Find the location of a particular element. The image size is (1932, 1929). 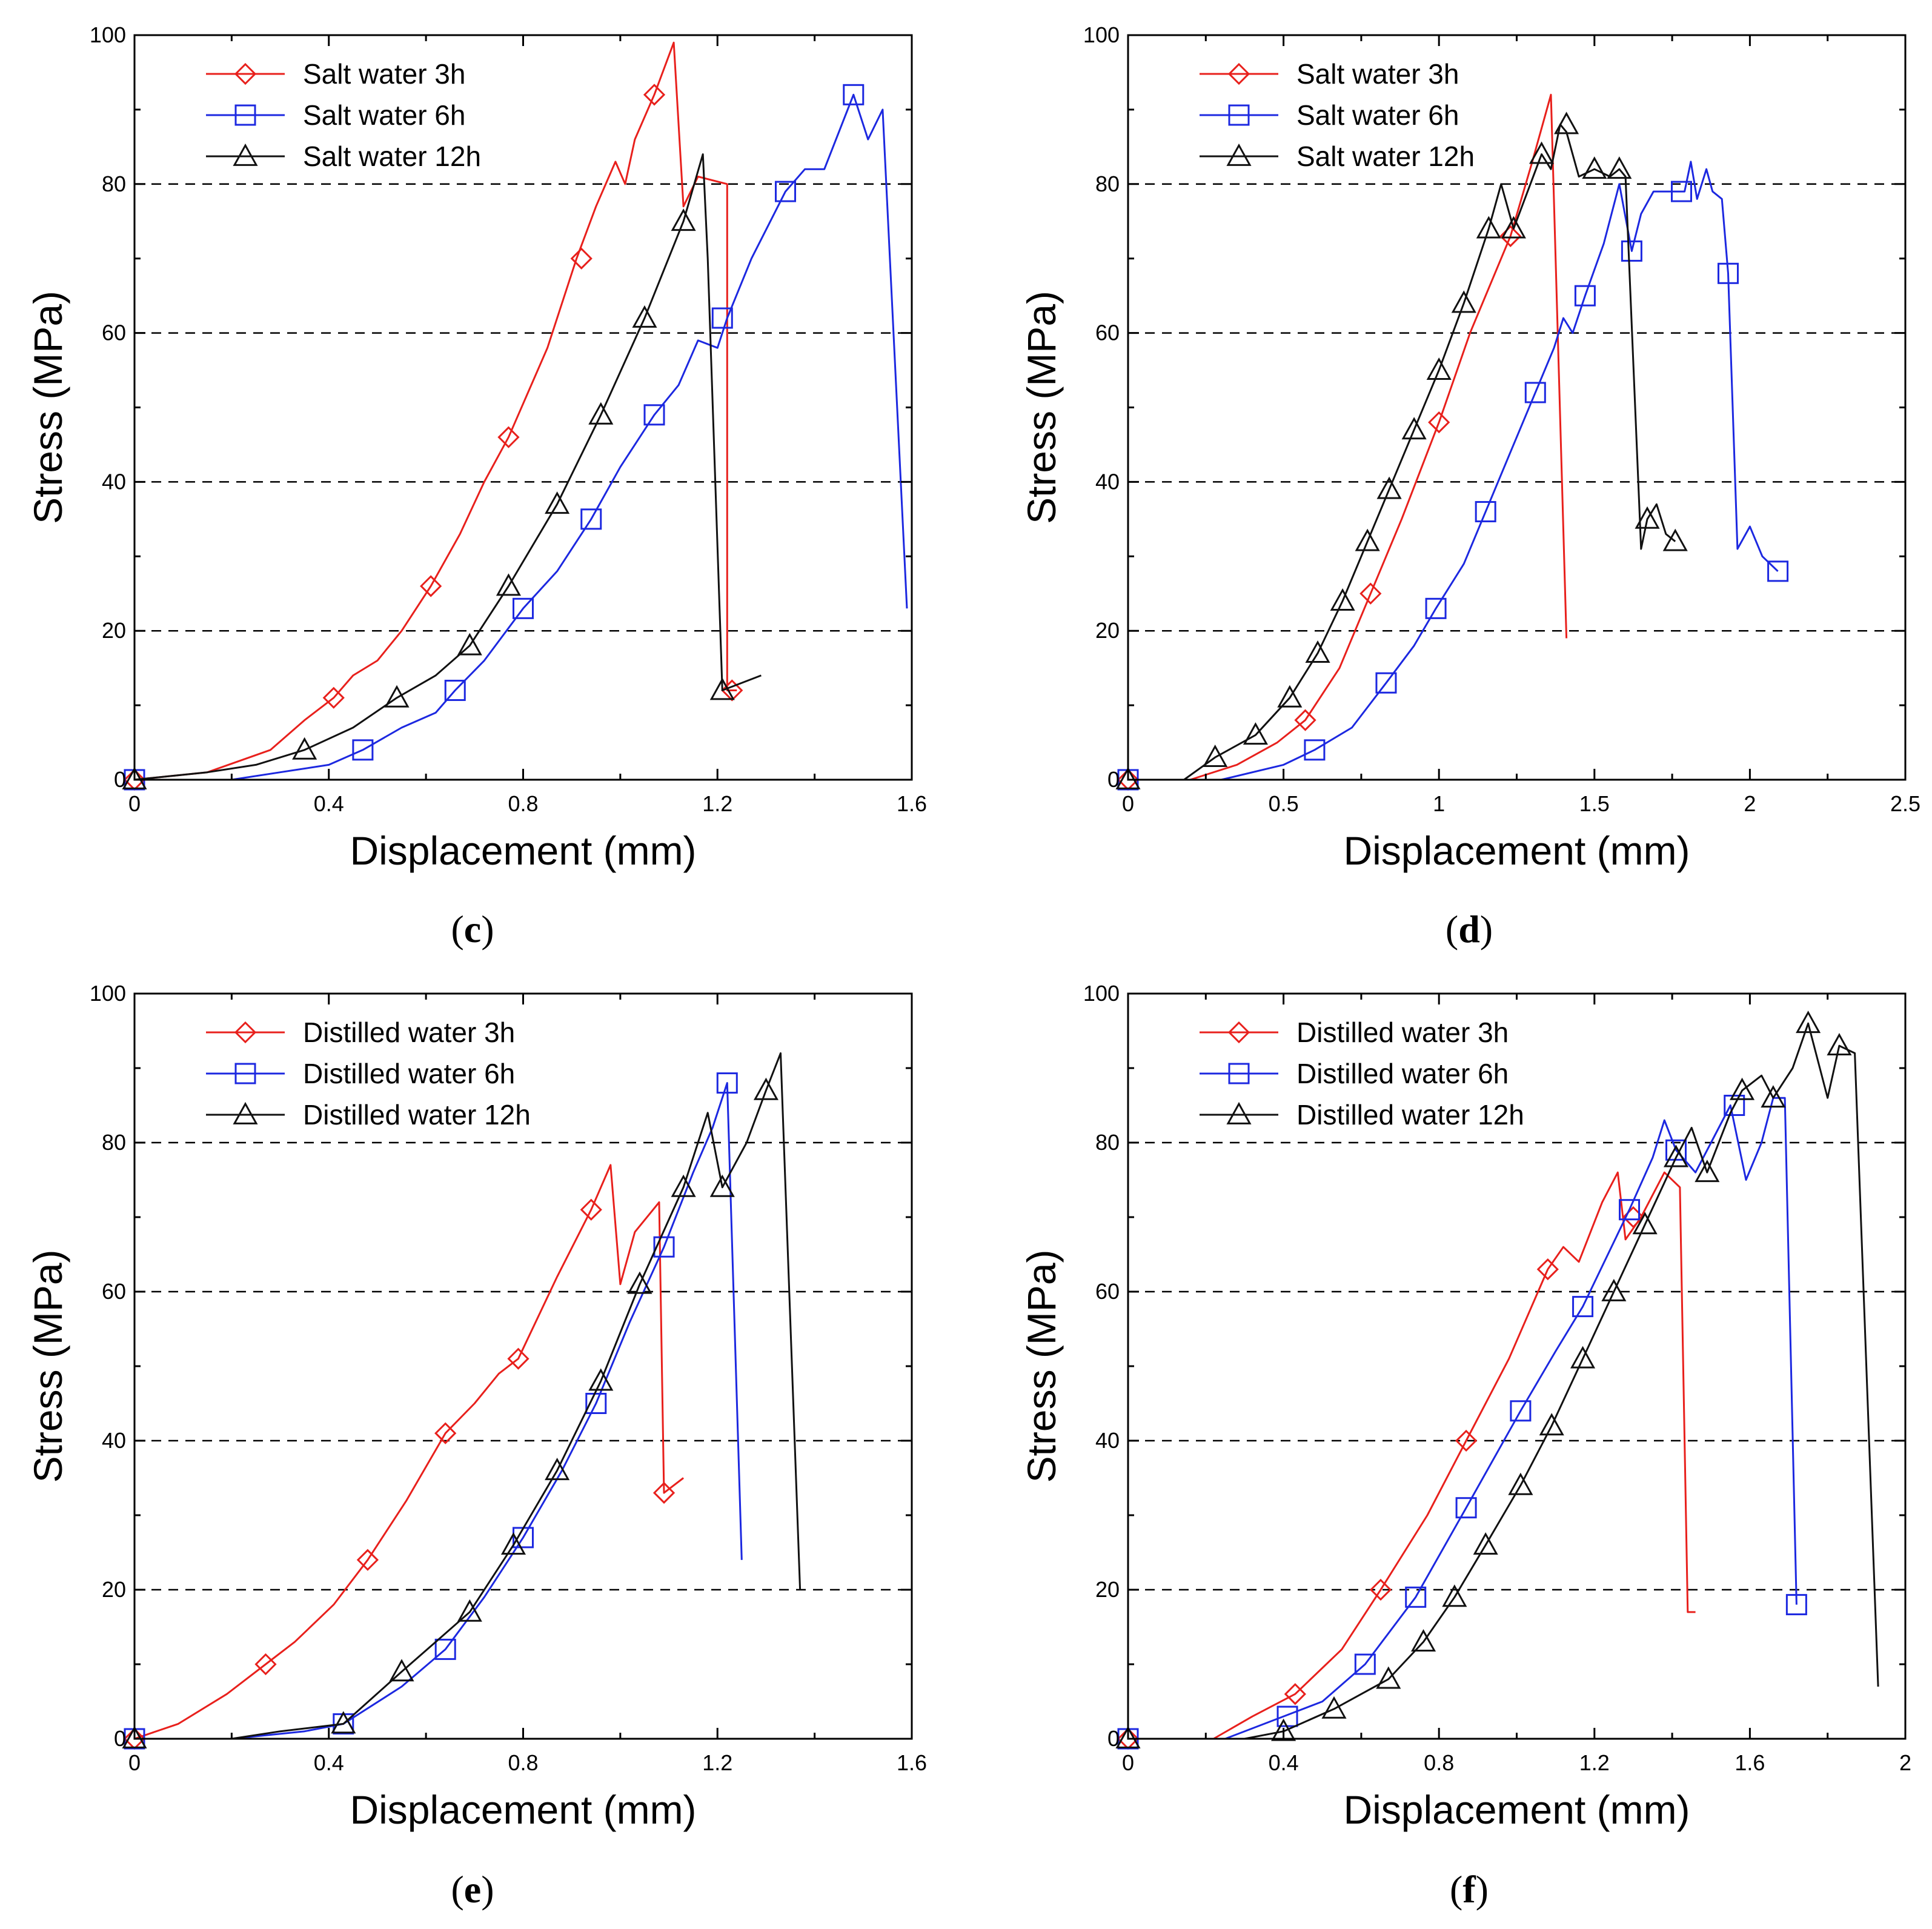

y-tick-label: 60 is located at coordinates (1107, 1292).